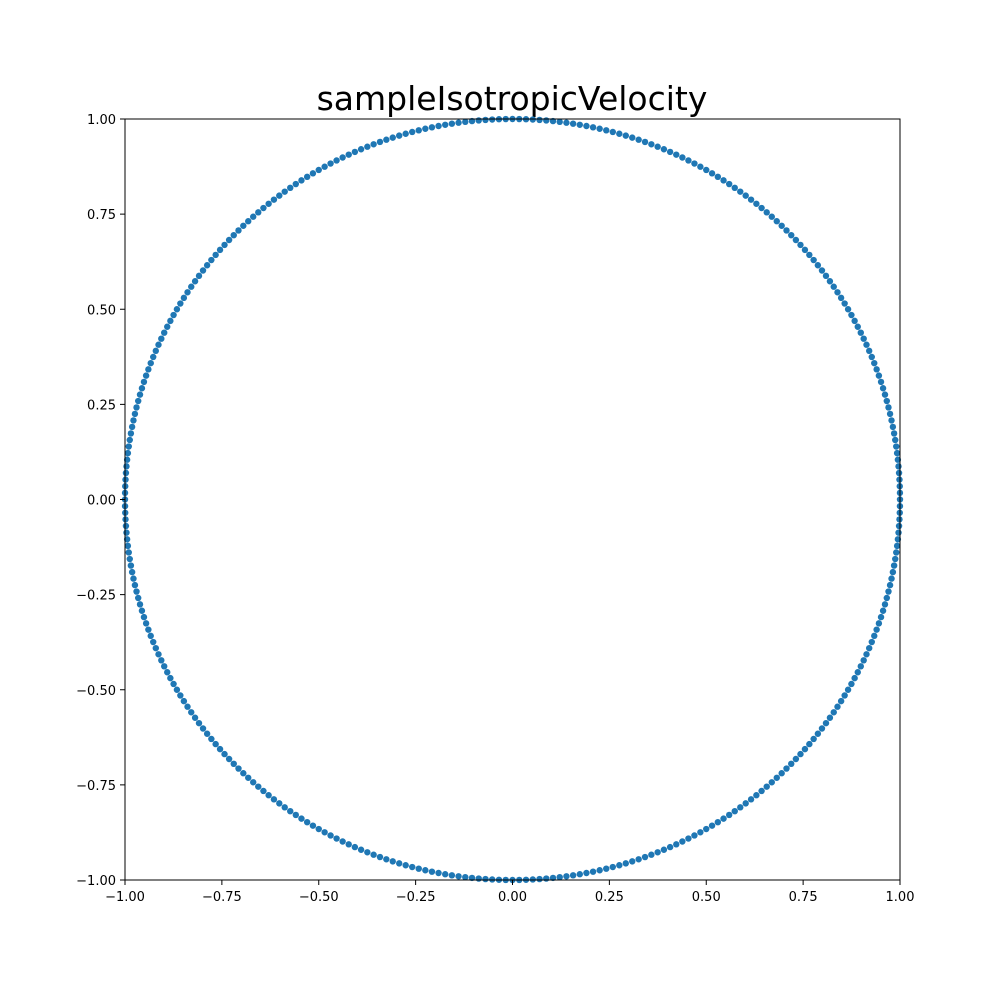 The height and width of the screenshot is (989, 1000). I want to click on y-tick-label: −0.25, so click(96, 596).